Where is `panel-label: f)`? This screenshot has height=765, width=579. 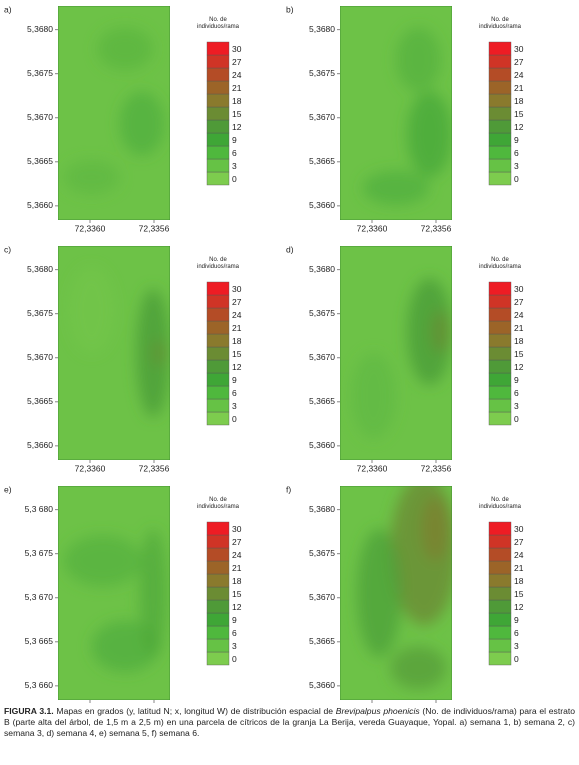 panel-label: f) is located at coordinates (288, 489).